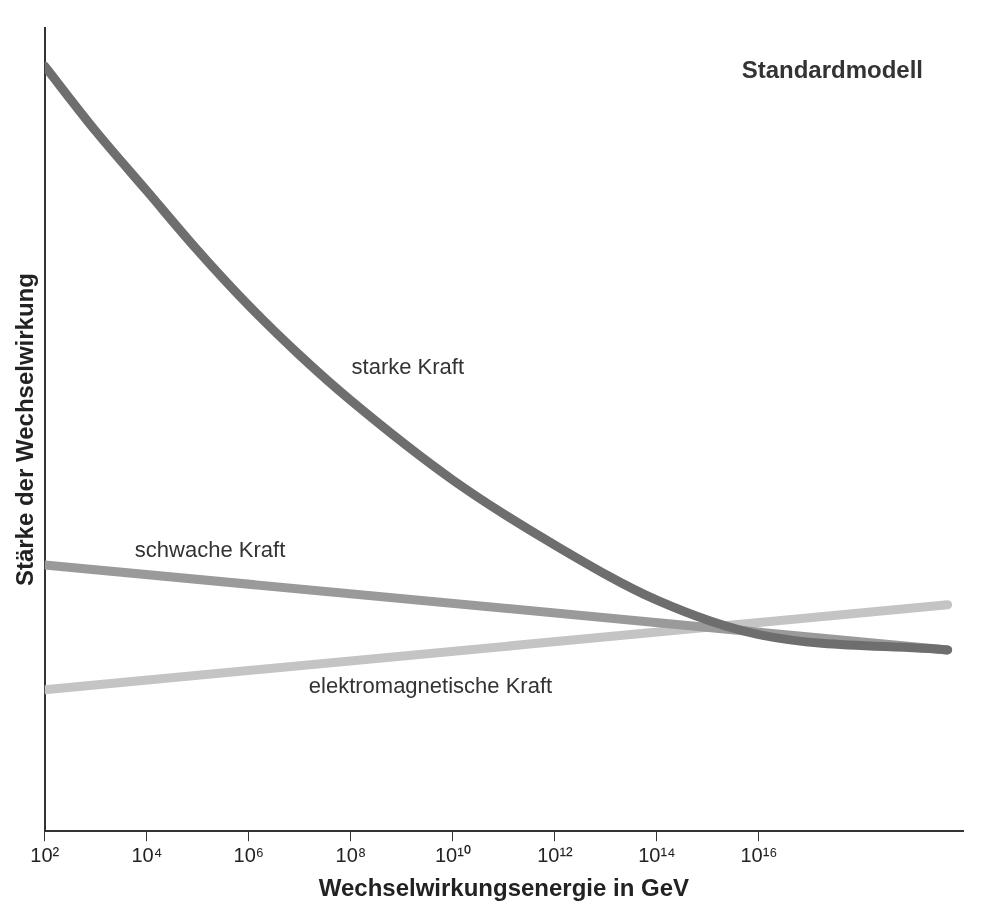 The height and width of the screenshot is (924, 1003). I want to click on x-tick-label: 10¹⁰, so click(452, 854).